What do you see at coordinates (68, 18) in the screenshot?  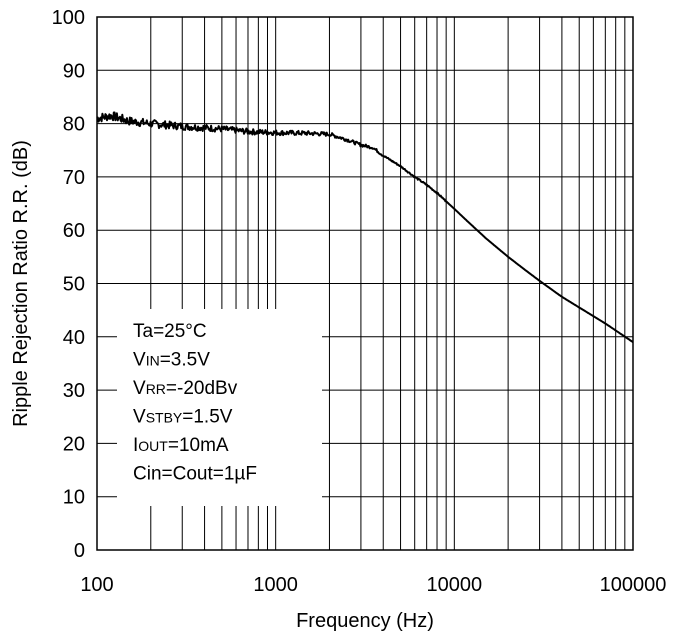 I see `y-tick-label: 100` at bounding box center [68, 18].